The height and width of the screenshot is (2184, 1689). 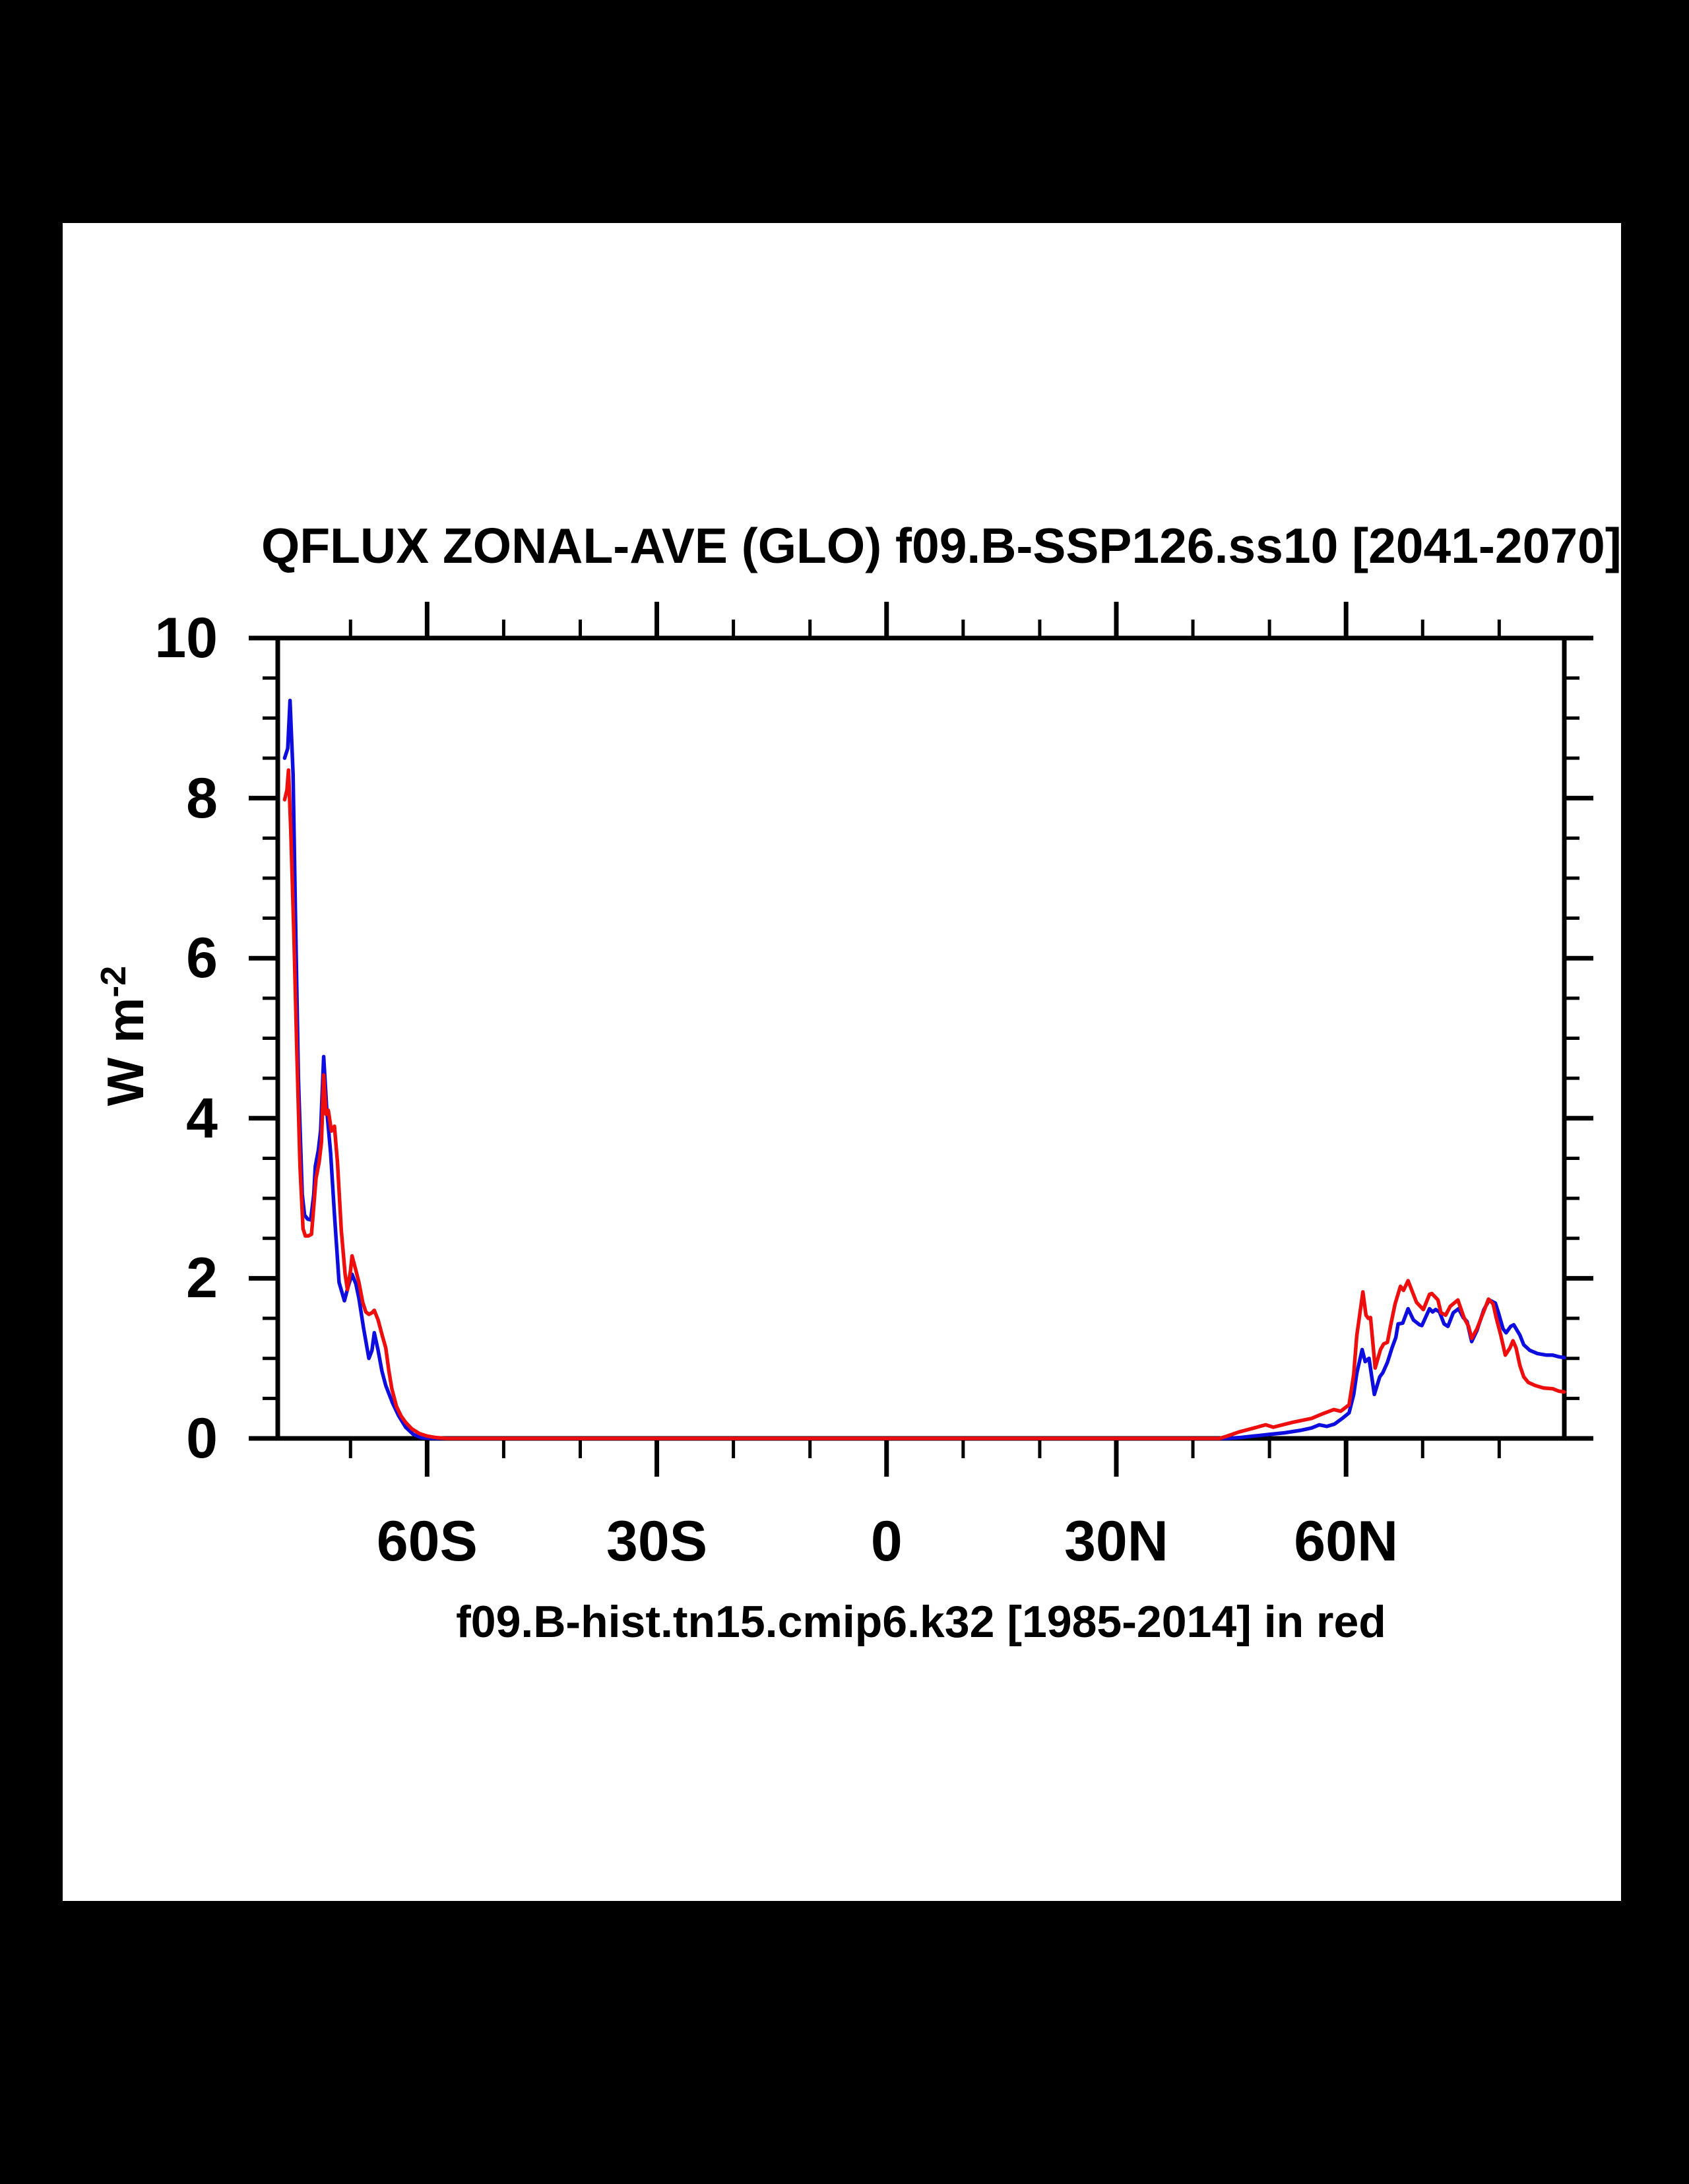 I want to click on x-tick-label: 0, so click(x=887, y=1541).